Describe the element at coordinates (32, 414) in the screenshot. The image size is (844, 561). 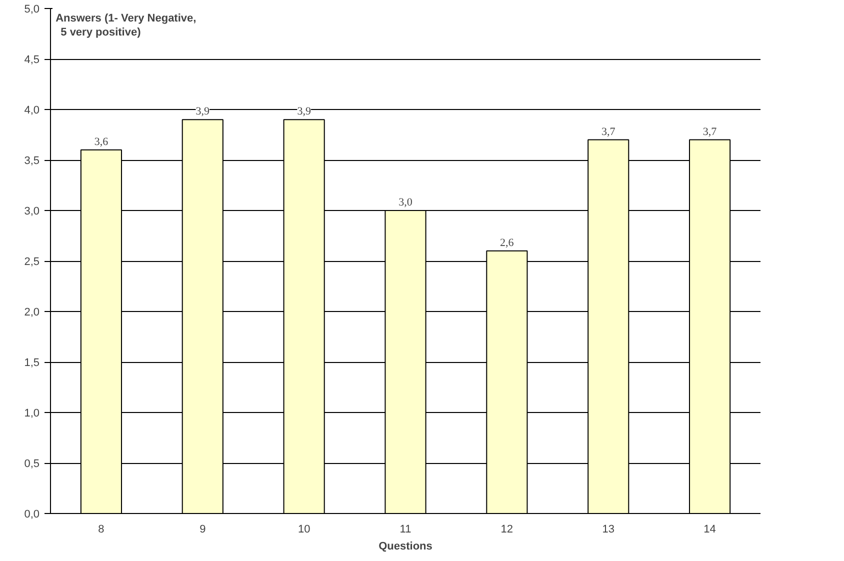
I see `y-tick-label: 1,0` at that location.